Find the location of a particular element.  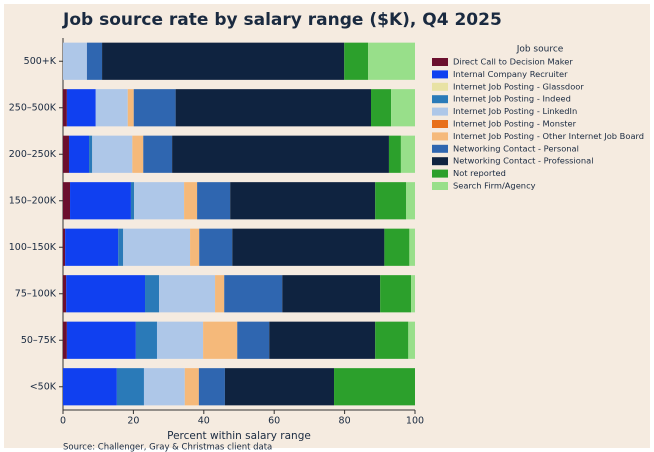

x-tick-label: 40 is located at coordinates (204, 421).